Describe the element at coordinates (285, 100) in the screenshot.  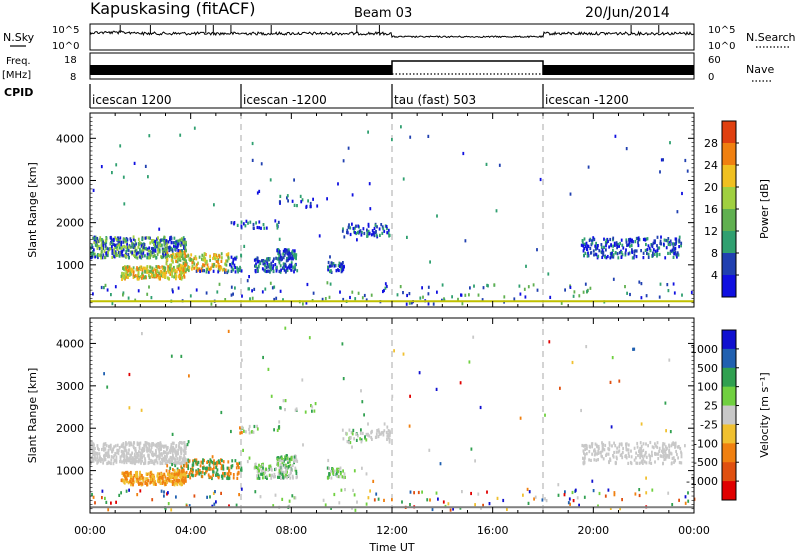
I see `cpid-segment-label: icescan -1200` at that location.